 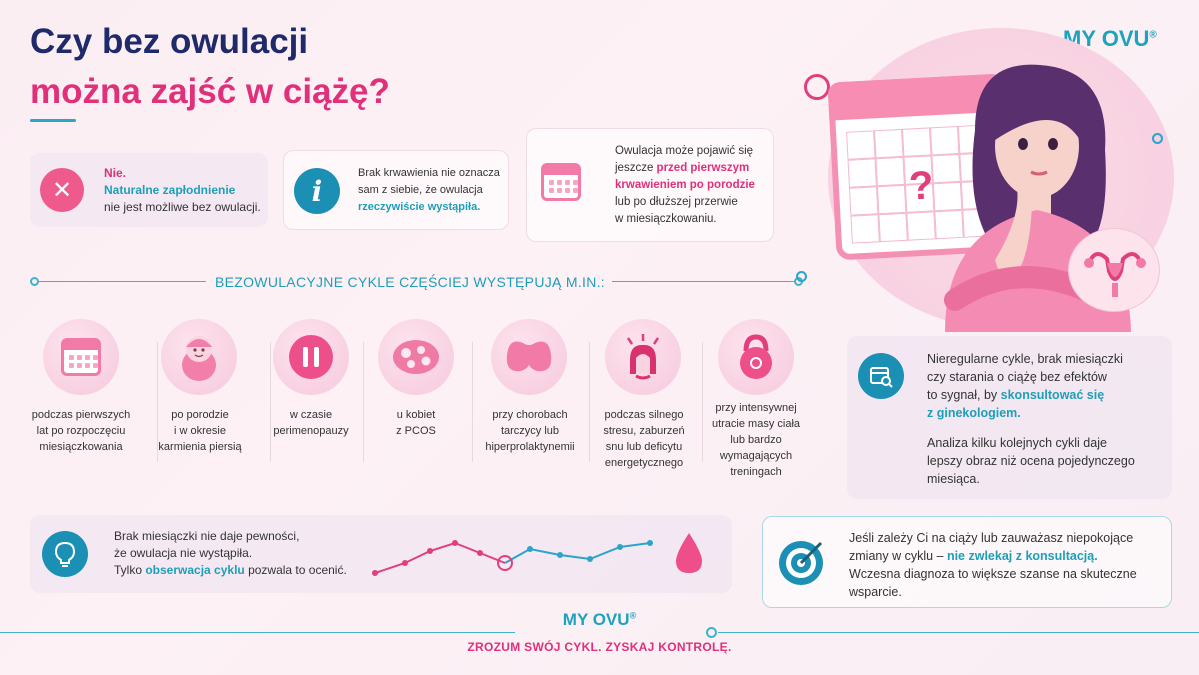 I want to click on cause-label-pcos: u kobiet z PCOS, so click(x=416, y=423).